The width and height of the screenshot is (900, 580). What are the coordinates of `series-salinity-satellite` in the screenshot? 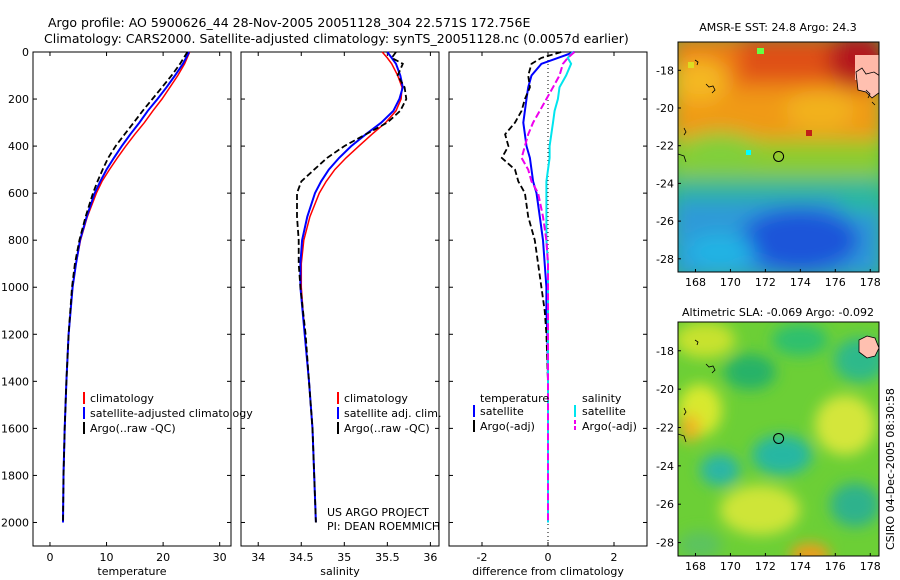 It's located at (559, 287).